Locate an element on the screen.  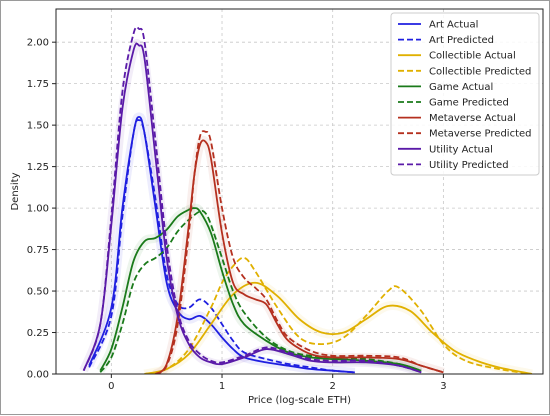
y-axis-ticks: 0.00 0.25 0.50 0.75 1.00 1.25 1.50 1.75 2.00 is located at coordinates (41, 209).